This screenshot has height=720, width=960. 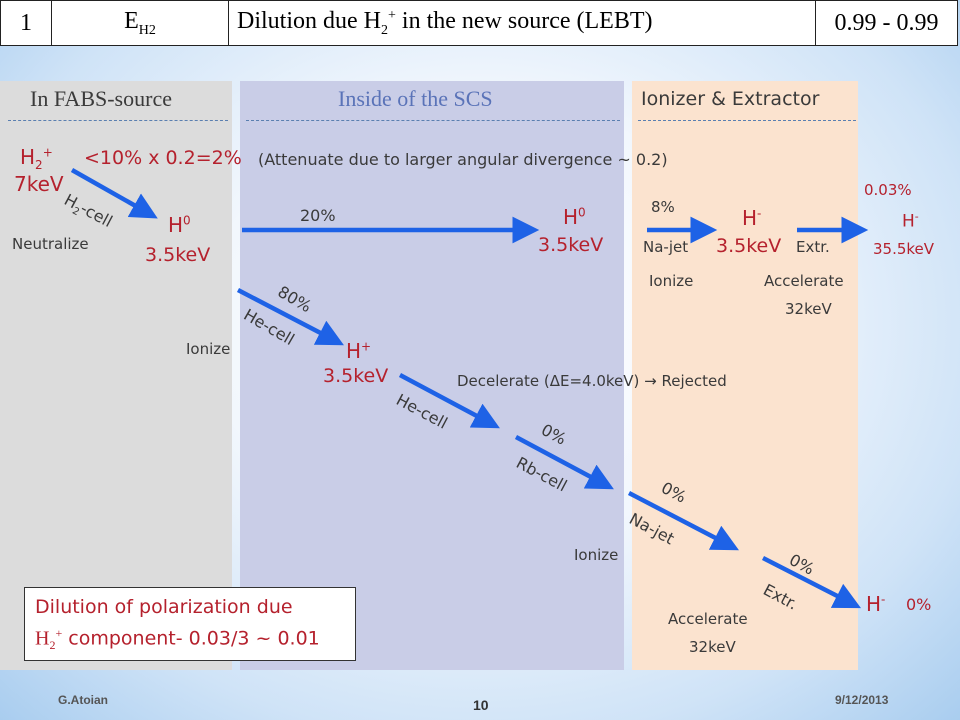 What do you see at coordinates (811, 582) in the screenshot?
I see `arrow-extr-low` at bounding box center [811, 582].